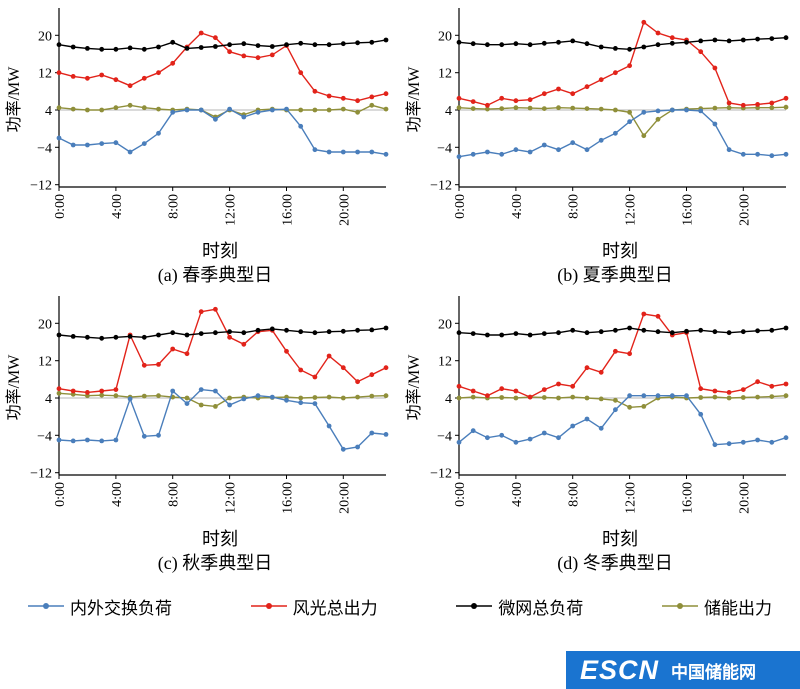 This screenshot has height=689, width=800. Describe the element at coordinates (231, 210) in the screenshot. I see `x-tick-label: 12:00` at that location.